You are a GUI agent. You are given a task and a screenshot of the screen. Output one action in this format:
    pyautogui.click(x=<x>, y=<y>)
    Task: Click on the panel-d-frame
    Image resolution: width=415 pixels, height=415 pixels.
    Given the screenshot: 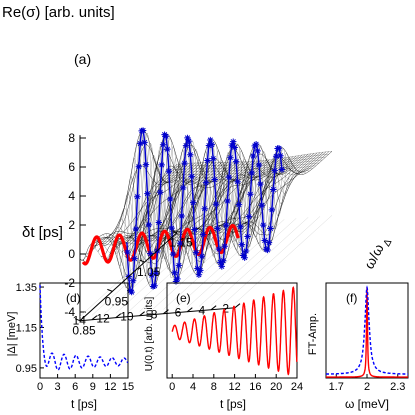 What is the action you would take?
    pyautogui.click(x=84, y=330)
    